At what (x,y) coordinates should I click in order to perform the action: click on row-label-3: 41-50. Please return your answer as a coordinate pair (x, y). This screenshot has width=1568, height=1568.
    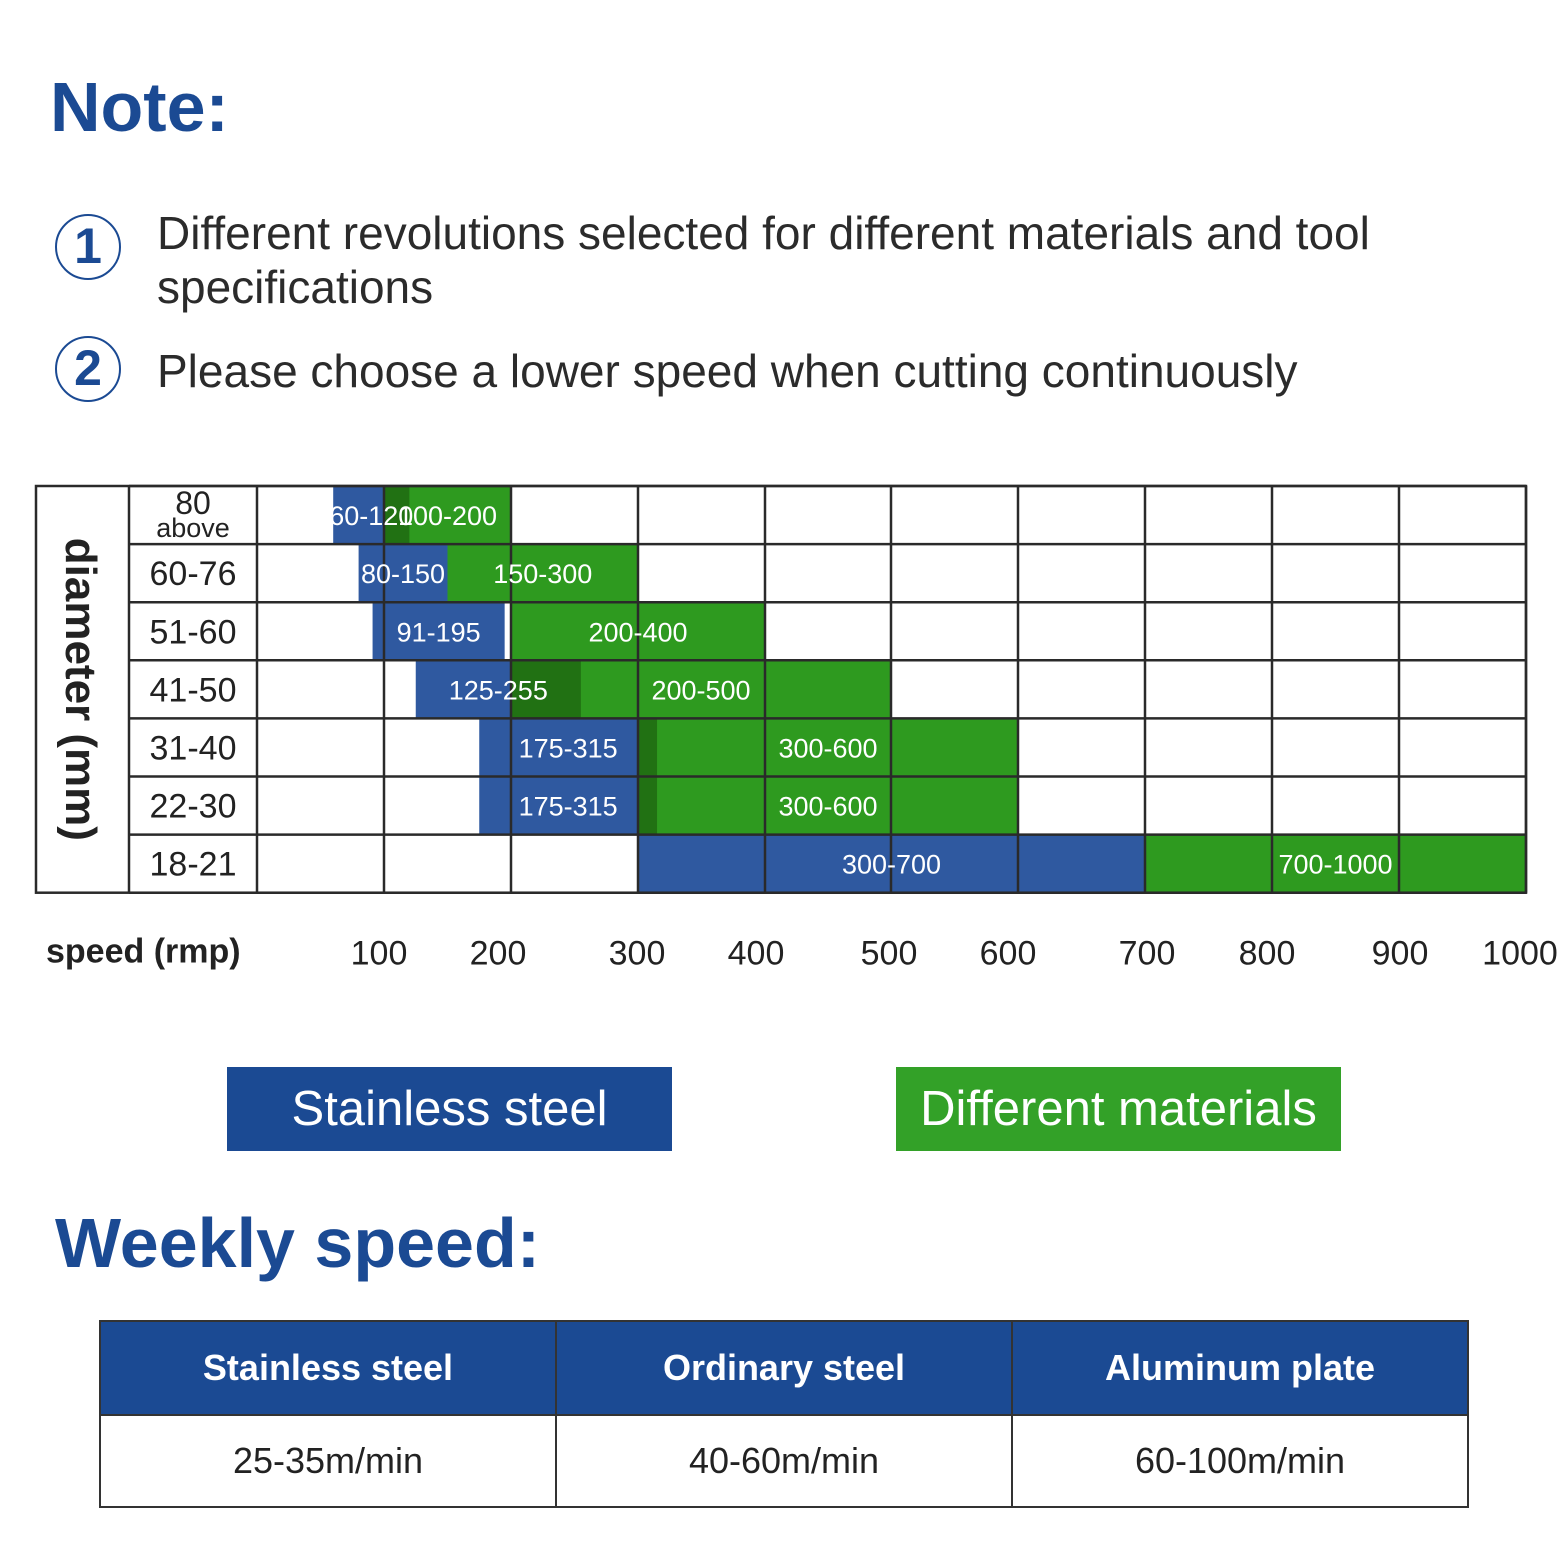
    Looking at the image, I should click on (193, 690).